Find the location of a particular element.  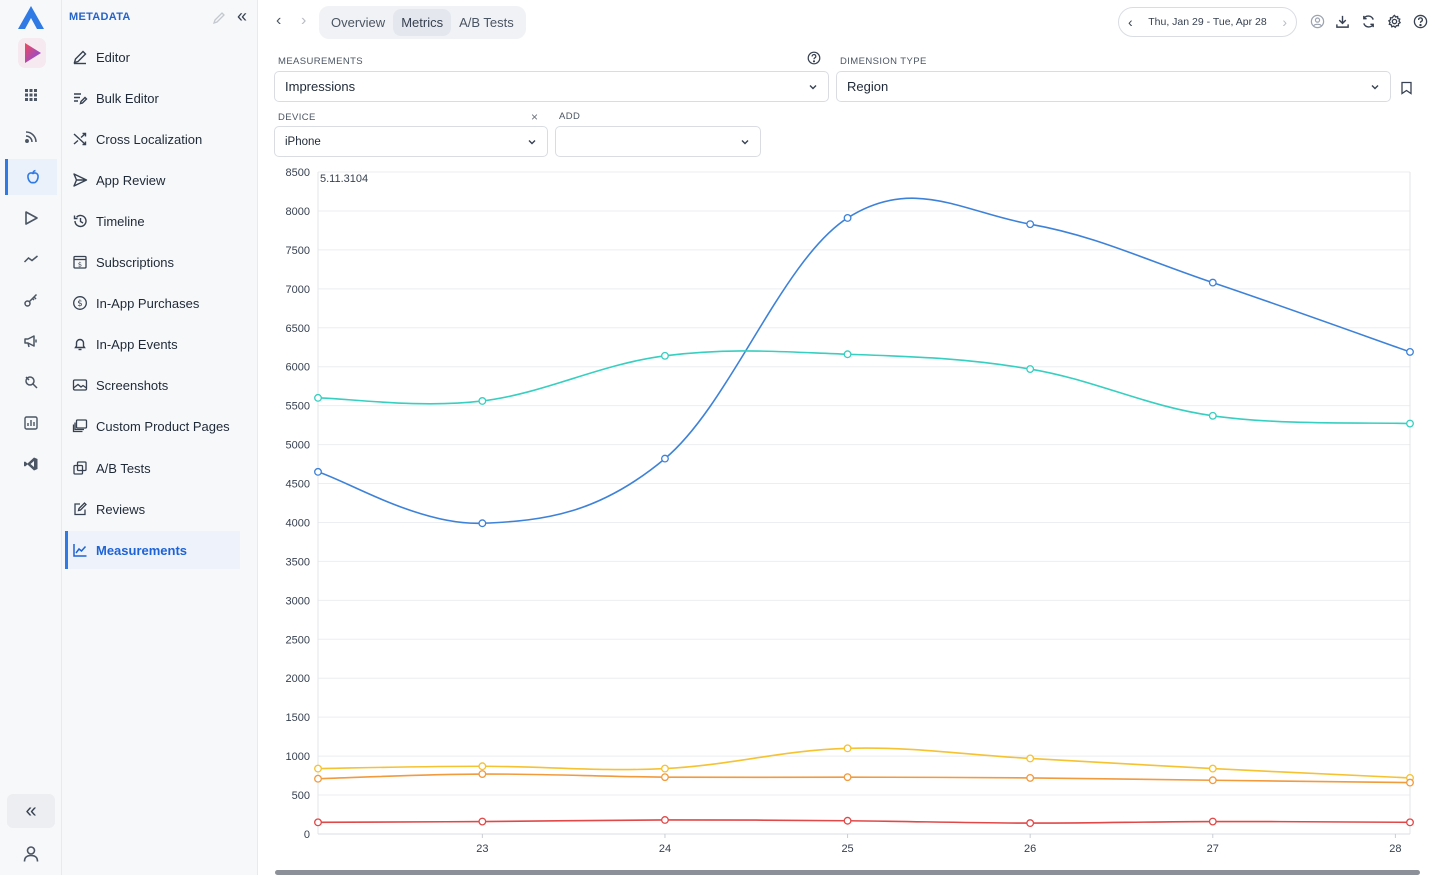

sidebar-item-label: Timeline is located at coordinates (120, 221).